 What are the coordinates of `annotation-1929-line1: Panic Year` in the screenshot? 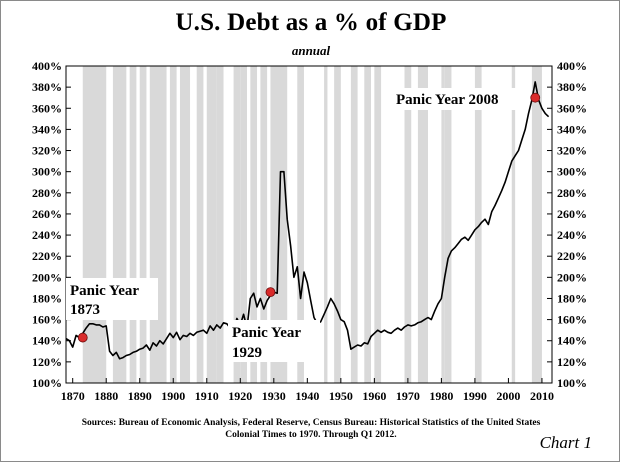 It's located at (266, 333).